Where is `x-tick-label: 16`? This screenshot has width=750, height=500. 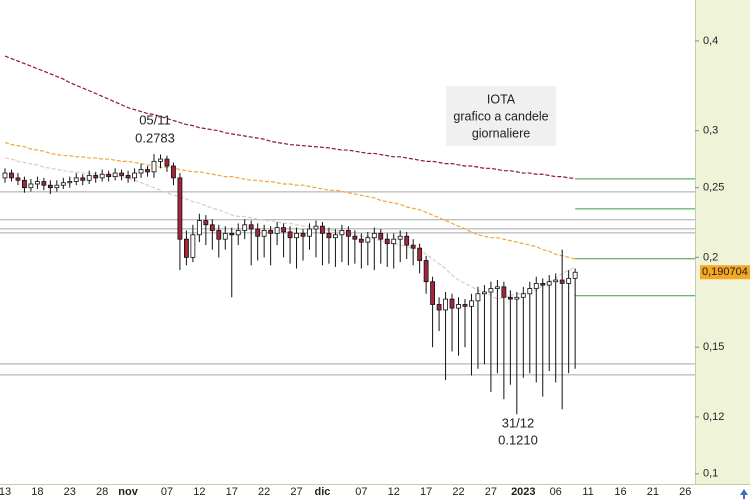
x-tick-label: 16 is located at coordinates (620, 492).